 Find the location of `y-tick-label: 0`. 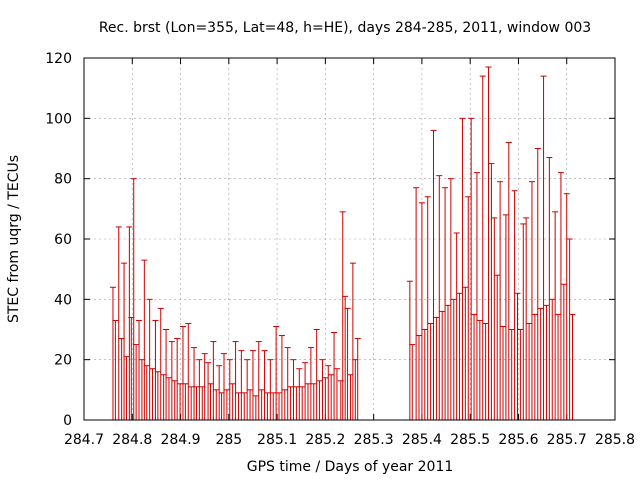

y-tick-label: 0 is located at coordinates (67, 421).